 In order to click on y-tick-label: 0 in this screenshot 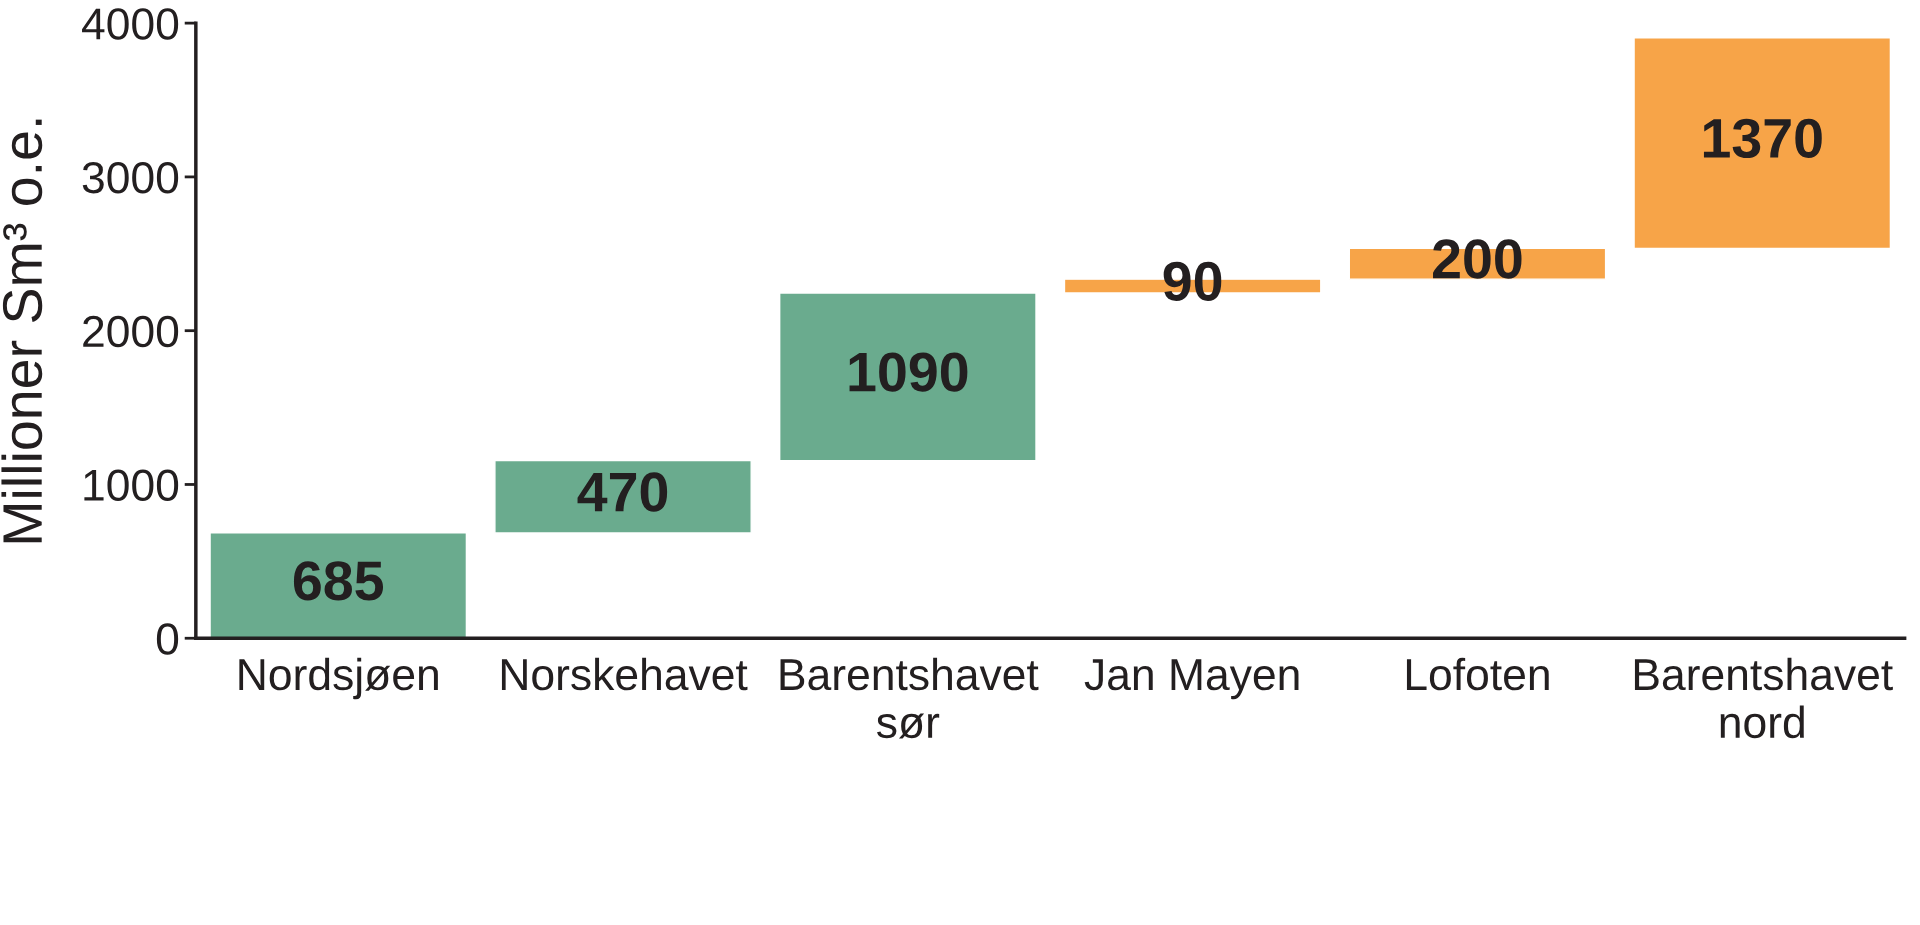, I will do `click(167, 639)`.